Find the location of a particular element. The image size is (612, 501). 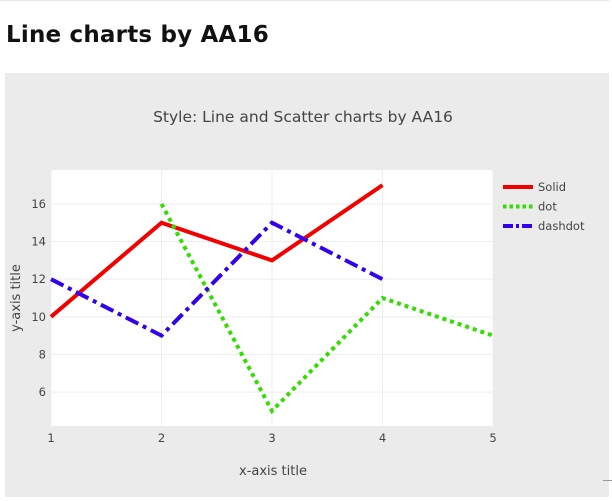

legend-item-dot: dot is located at coordinates (530, 207).